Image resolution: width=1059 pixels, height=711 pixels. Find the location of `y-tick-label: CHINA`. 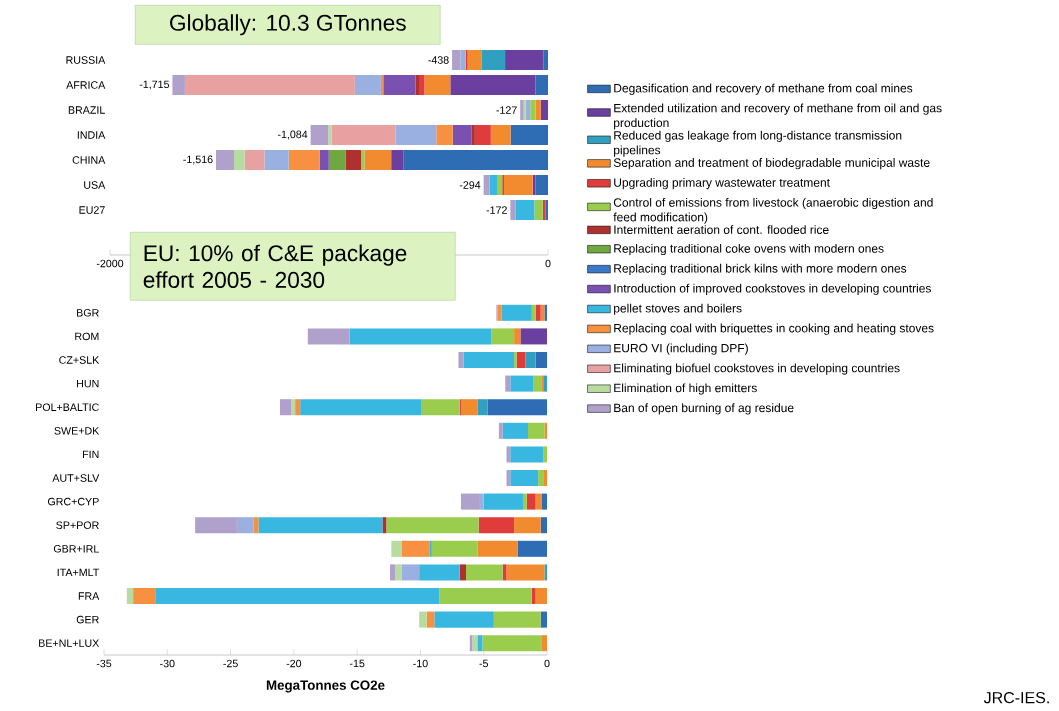

y-tick-label: CHINA is located at coordinates (89, 160).